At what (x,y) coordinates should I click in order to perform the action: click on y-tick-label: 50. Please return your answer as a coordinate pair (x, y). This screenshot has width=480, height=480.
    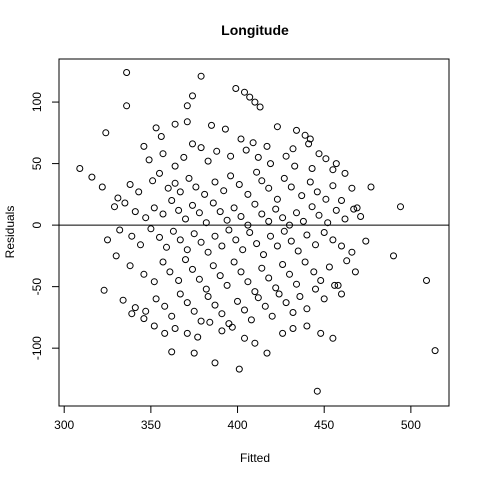
    Looking at the image, I should click on (37, 164).